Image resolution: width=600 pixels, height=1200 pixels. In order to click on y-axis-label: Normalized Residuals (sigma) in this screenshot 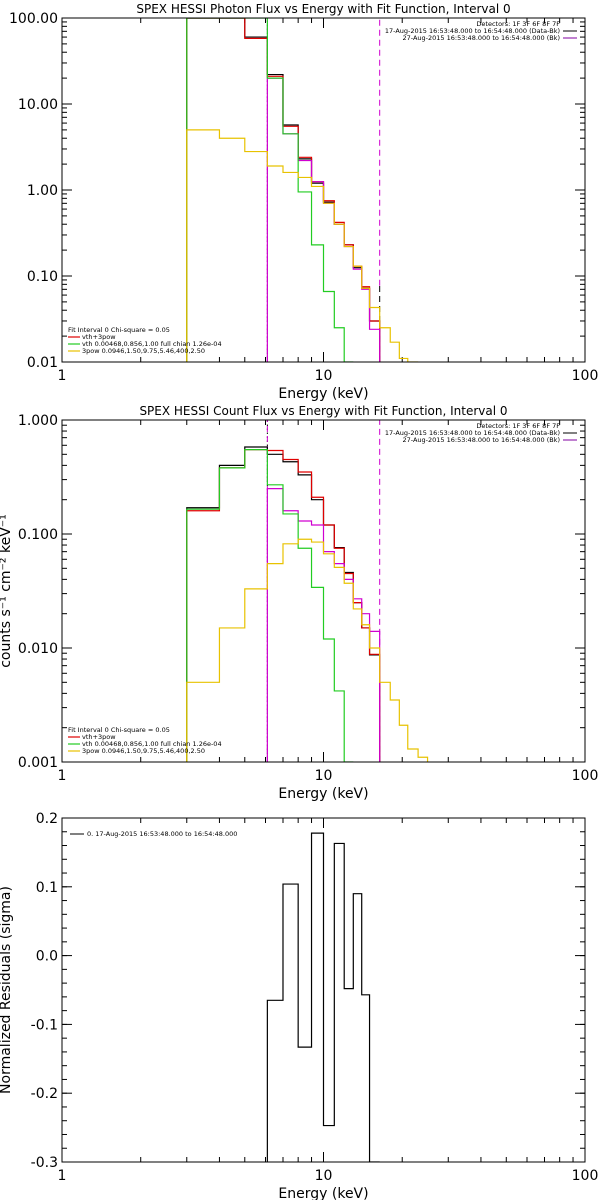, I will do `click(7, 990)`.